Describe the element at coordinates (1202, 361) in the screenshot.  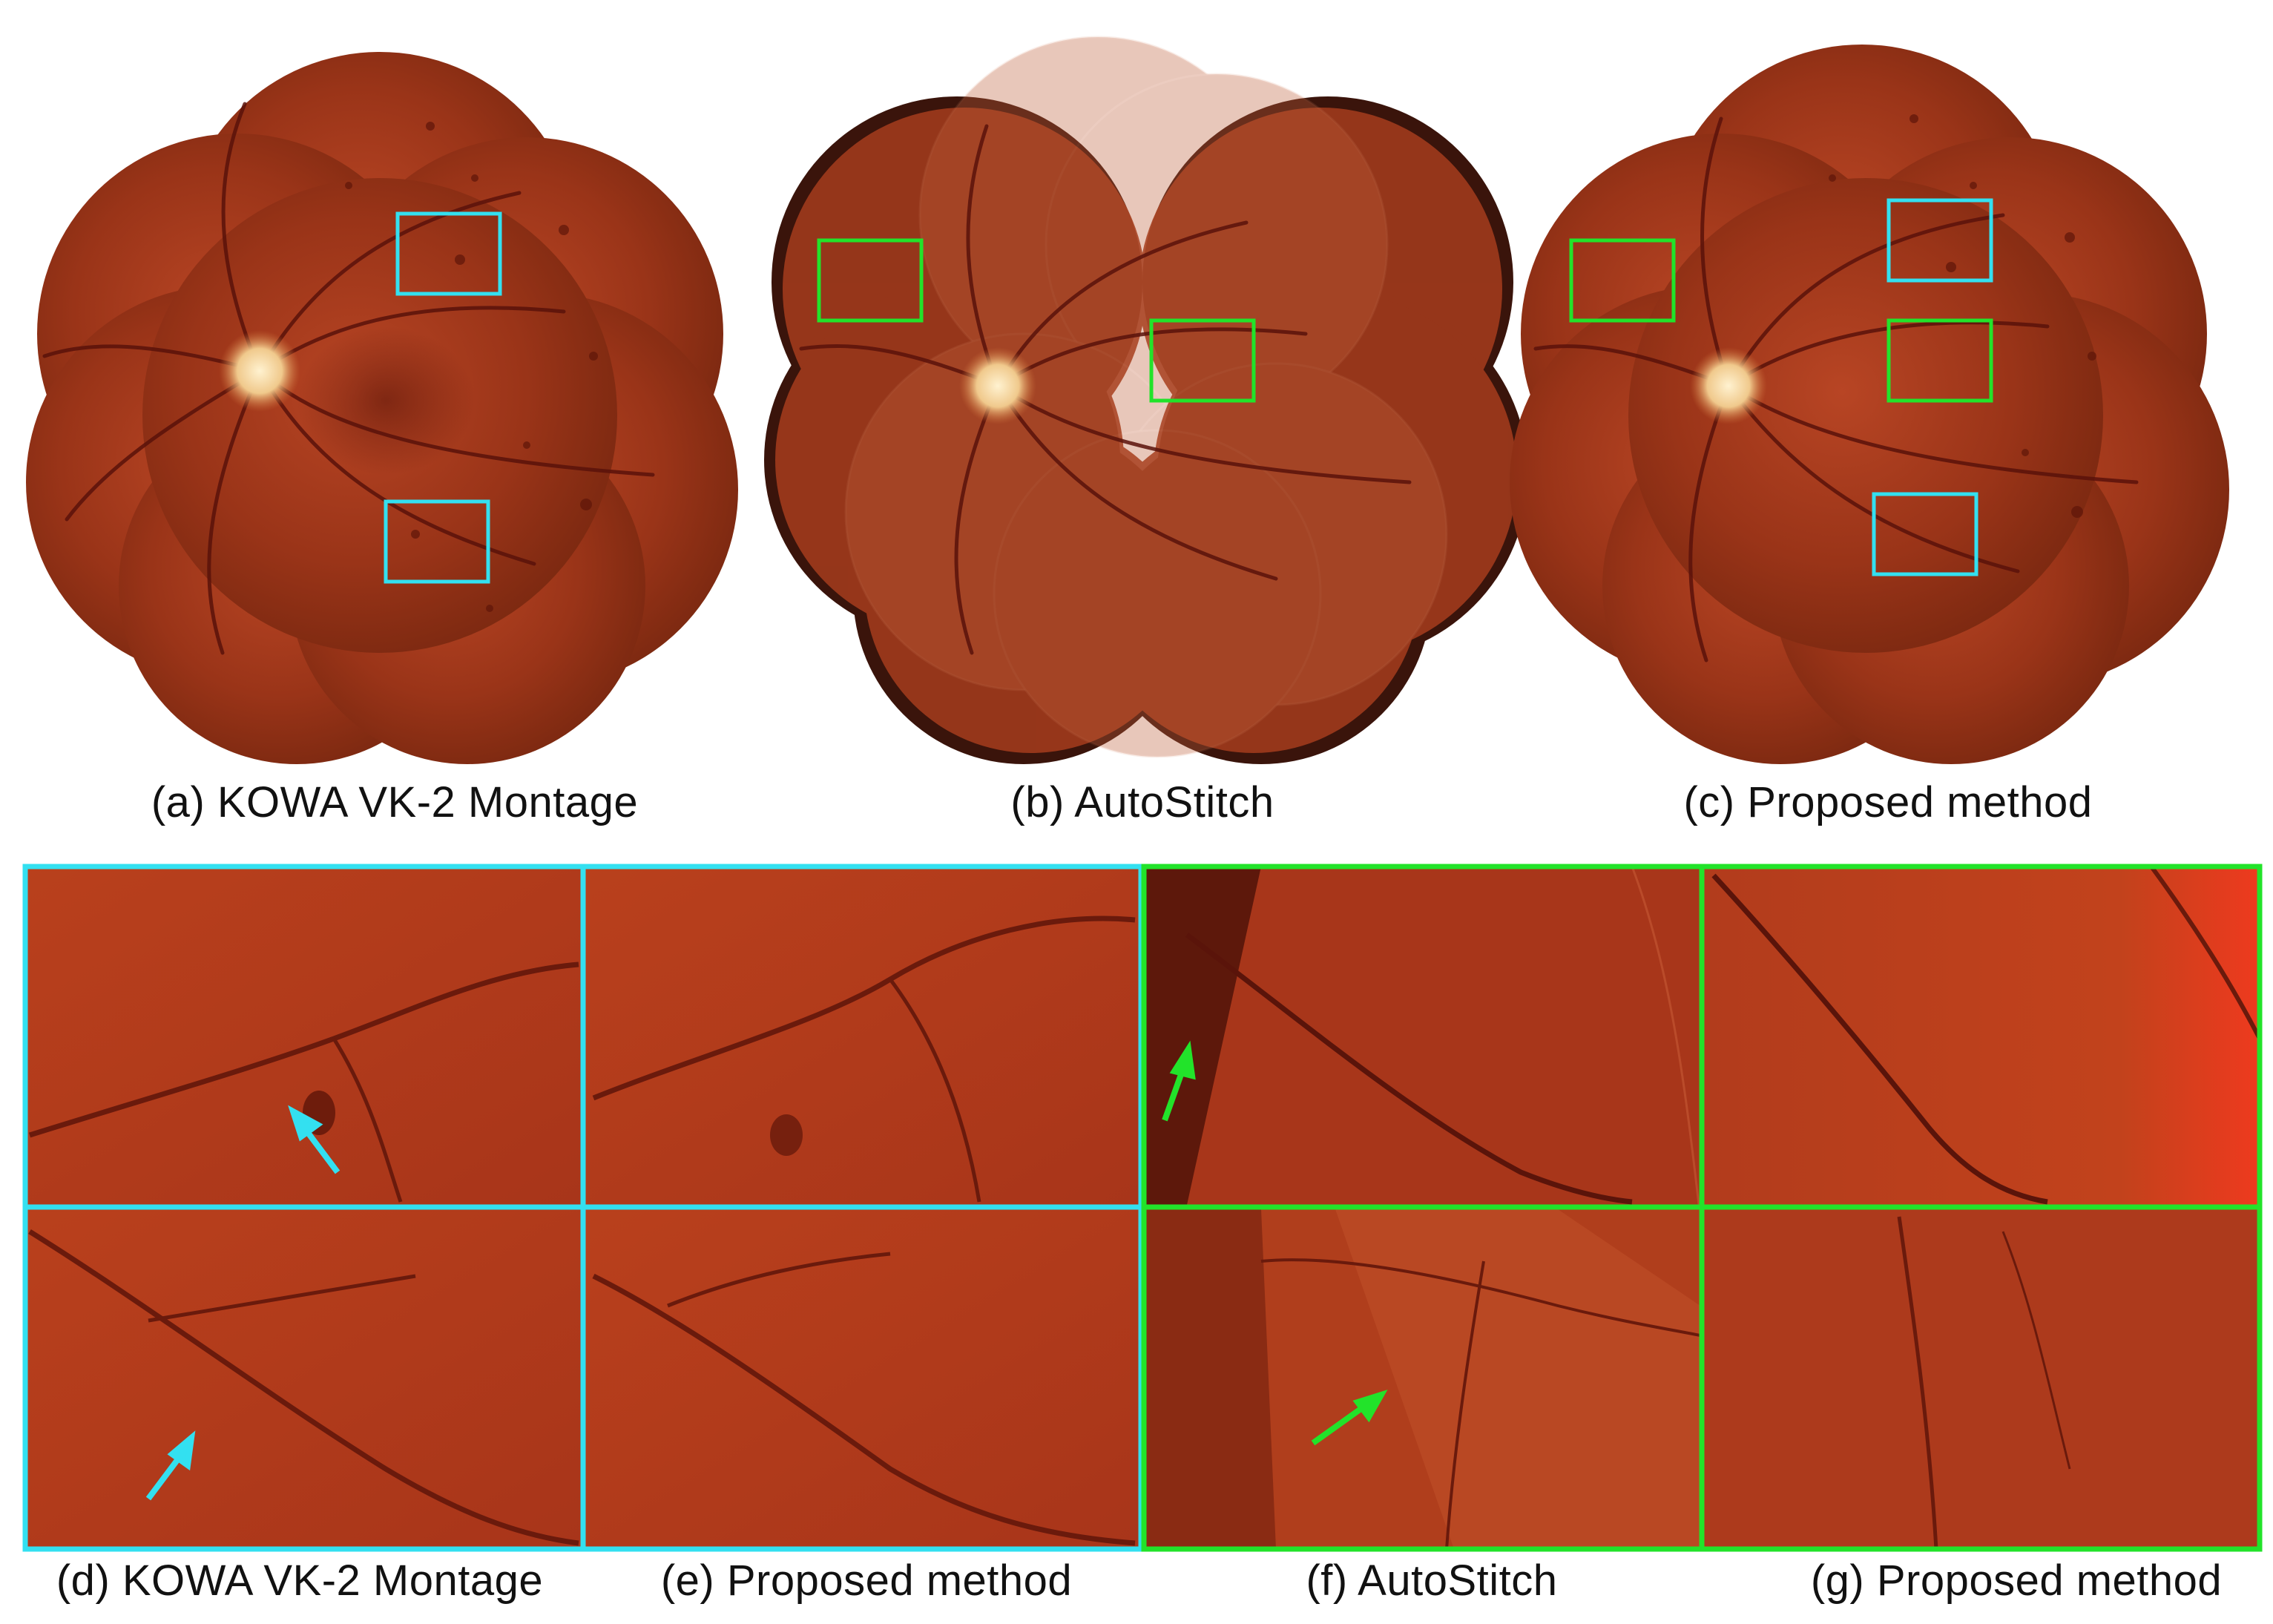
I see `roi-box-b-right` at that location.